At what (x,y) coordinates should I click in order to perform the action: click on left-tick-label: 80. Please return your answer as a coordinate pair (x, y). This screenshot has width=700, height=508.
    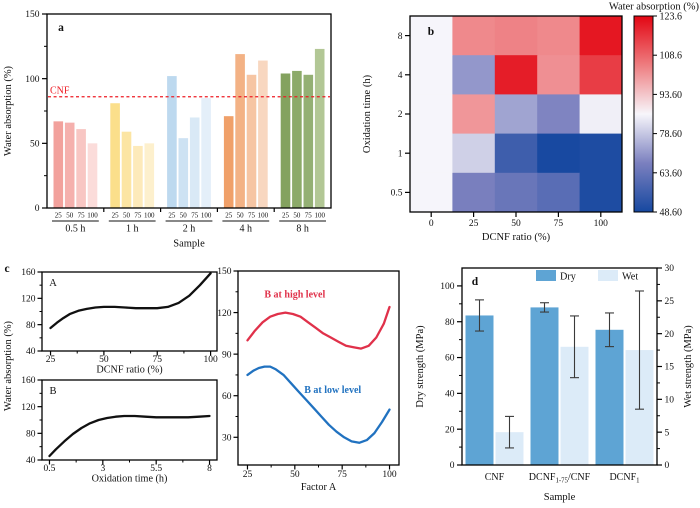
    Looking at the image, I should click on (450, 323).